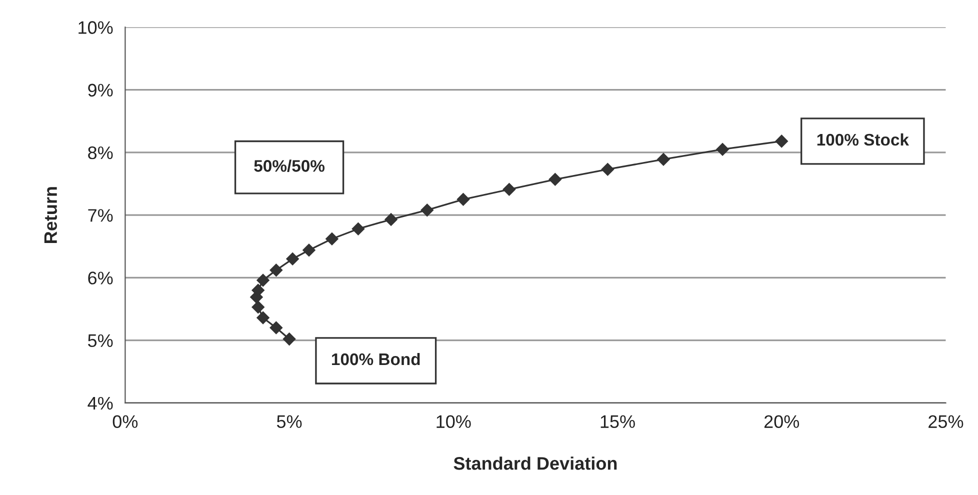 This screenshot has height=495, width=978. Describe the element at coordinates (289, 421) in the screenshot. I see `x-tick-label: 5%` at that location.